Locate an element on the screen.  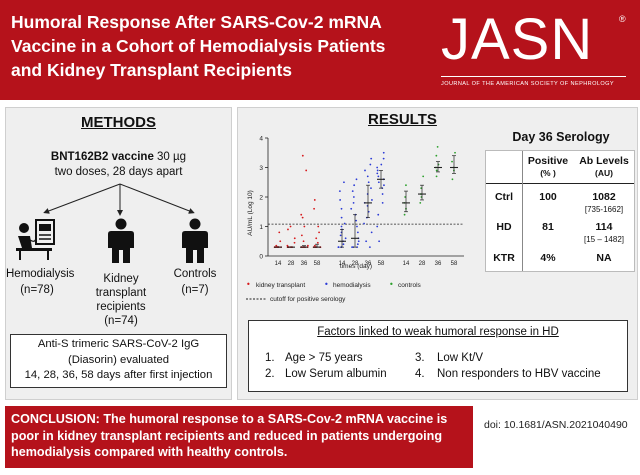
factor-text: Low Serum albumin is located at coordinates (336, 374).